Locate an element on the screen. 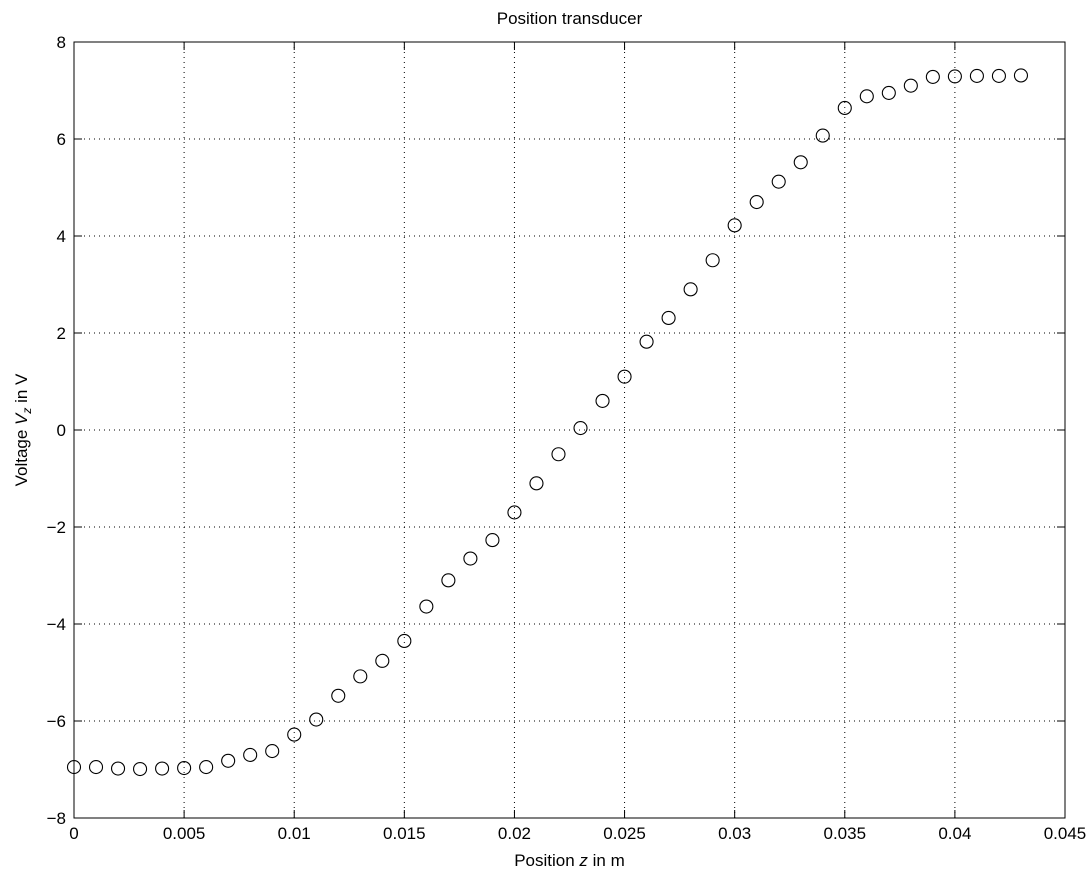  y-tick-label: −8 is located at coordinates (56, 818).